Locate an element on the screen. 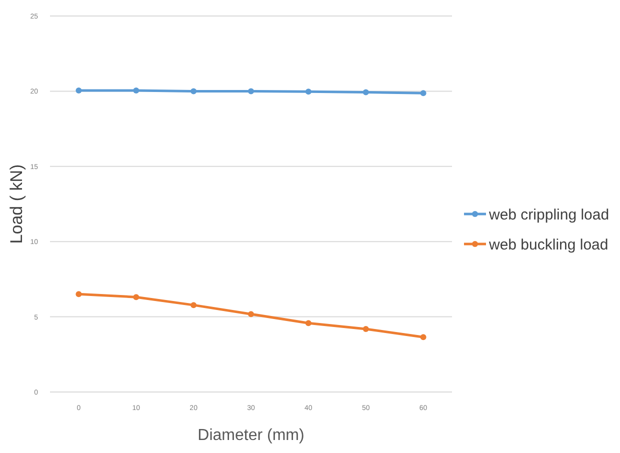 This screenshot has width=620, height=453. legend-label: web crippling load is located at coordinates (549, 215).